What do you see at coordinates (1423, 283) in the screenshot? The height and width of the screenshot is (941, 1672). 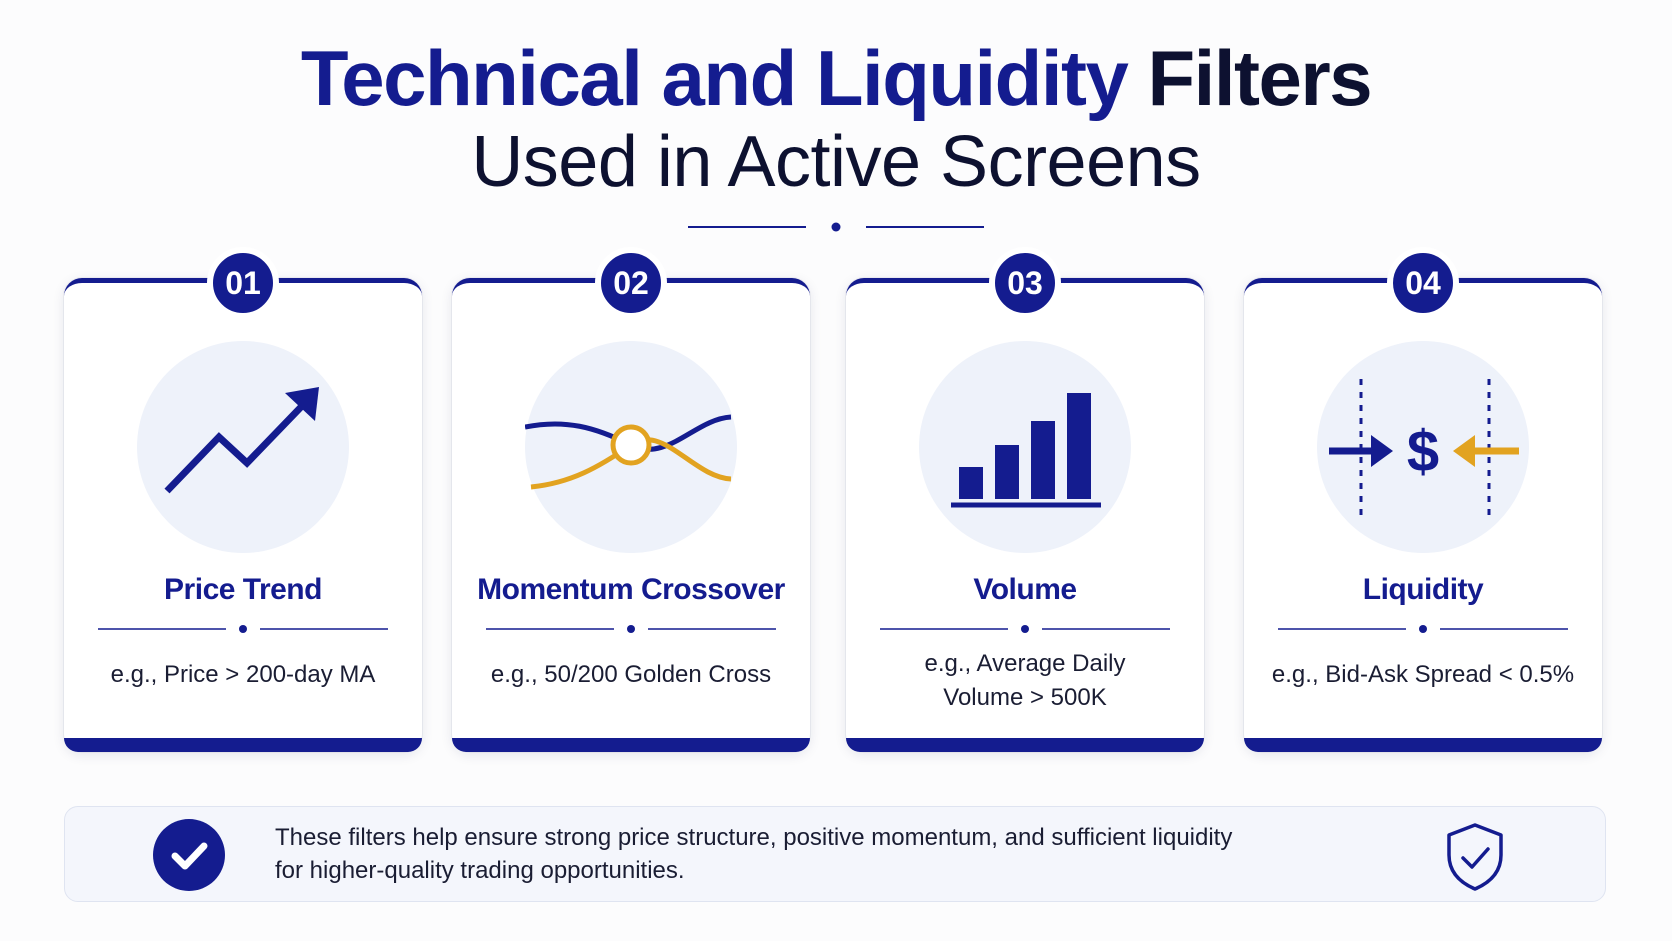 I see `card-number-badge: 04` at bounding box center [1423, 283].